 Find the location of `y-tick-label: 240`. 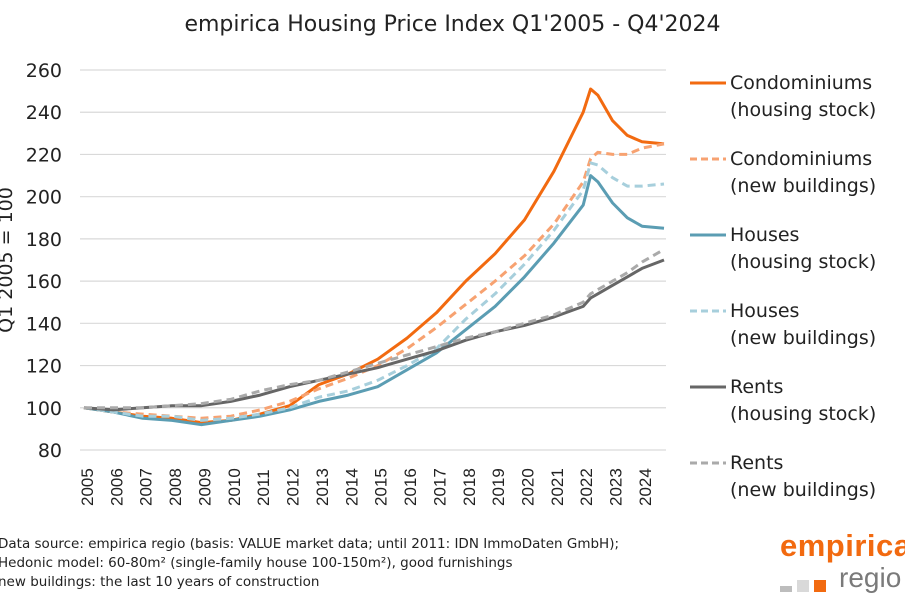

y-tick-label: 240 is located at coordinates (44, 113).